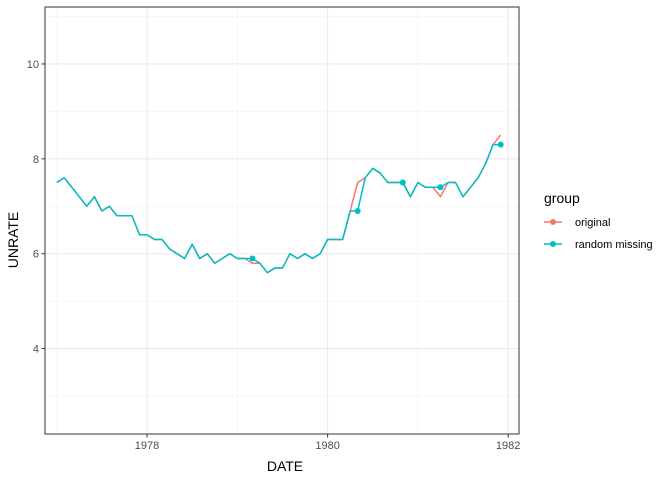  Describe the element at coordinates (13, 240) in the screenshot. I see `y-axis-title: UNRATE` at that location.